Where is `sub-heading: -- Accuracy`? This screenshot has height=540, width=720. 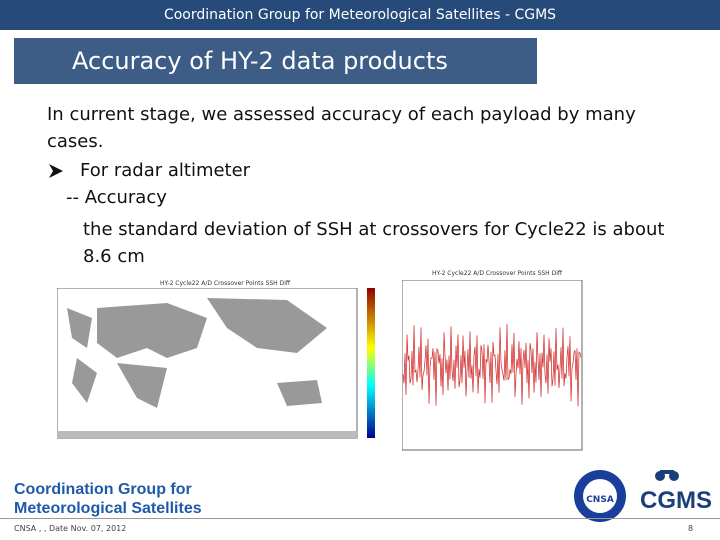 sub-heading: -- Accuracy is located at coordinates (116, 197).